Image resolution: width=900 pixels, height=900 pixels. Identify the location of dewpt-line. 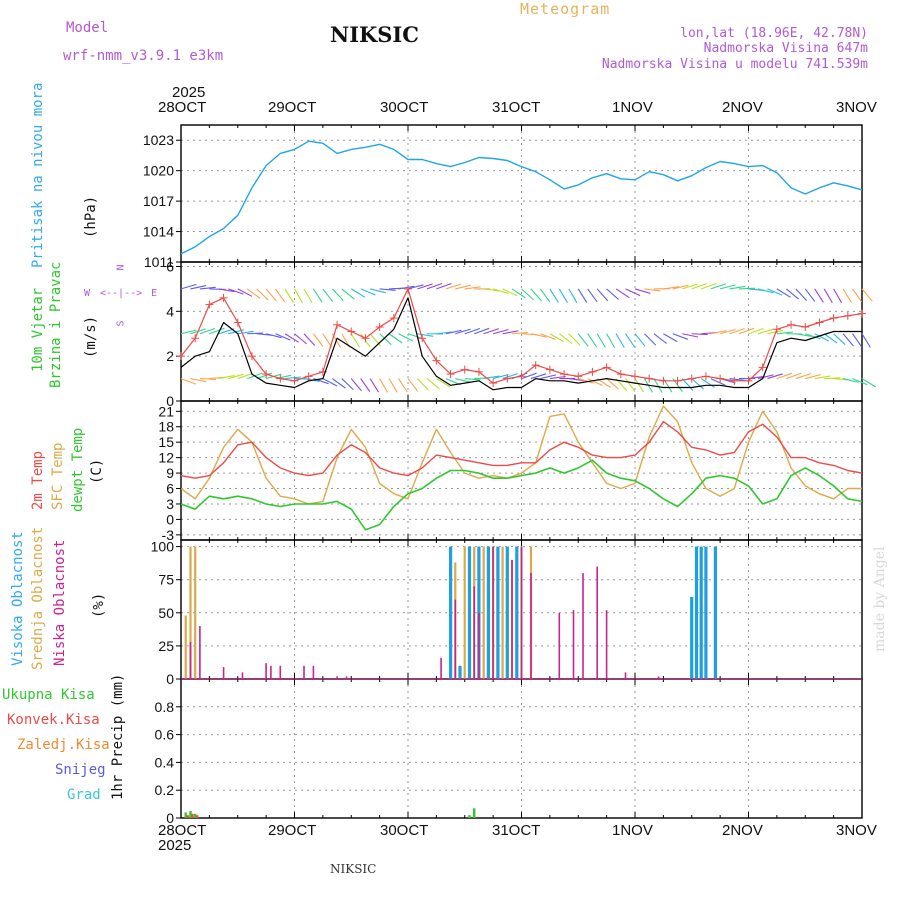
(521, 495).